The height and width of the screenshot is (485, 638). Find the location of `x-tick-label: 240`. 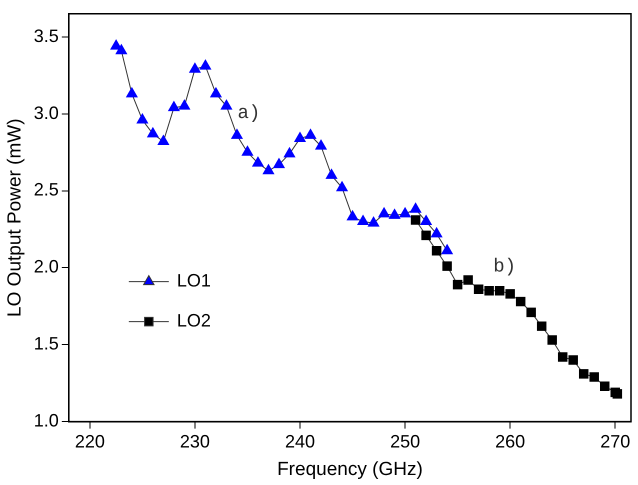

x-tick-label: 240 is located at coordinates (300, 441).